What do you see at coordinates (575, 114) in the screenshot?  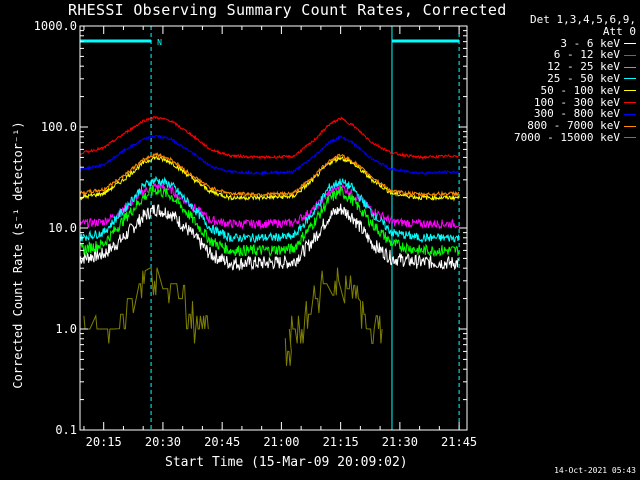 I see `legend-item: 300 - 800 keV` at bounding box center [575, 114].